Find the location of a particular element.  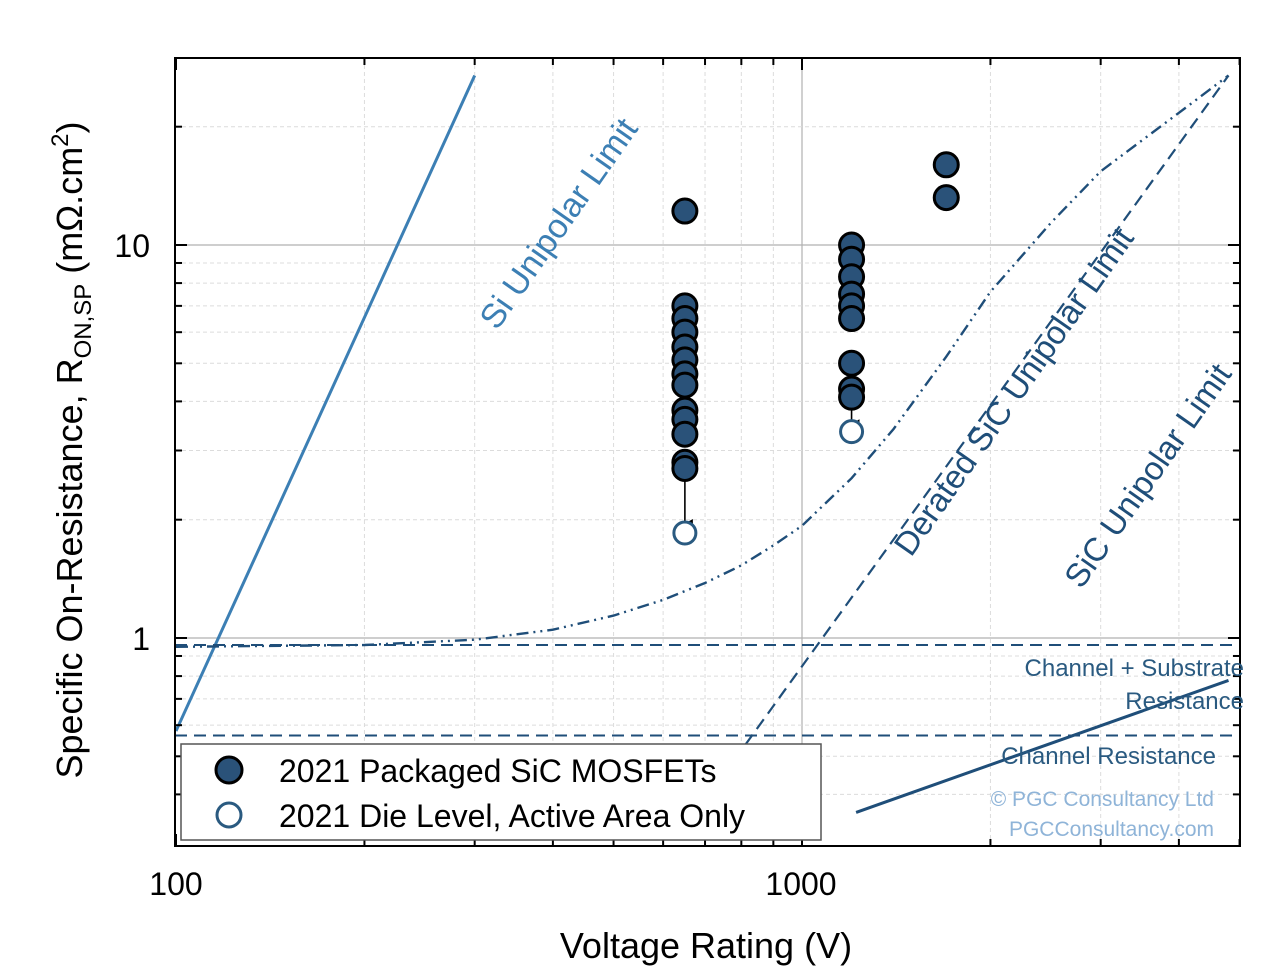

x-tick-label-1000: 1000 is located at coordinates (800, 884).